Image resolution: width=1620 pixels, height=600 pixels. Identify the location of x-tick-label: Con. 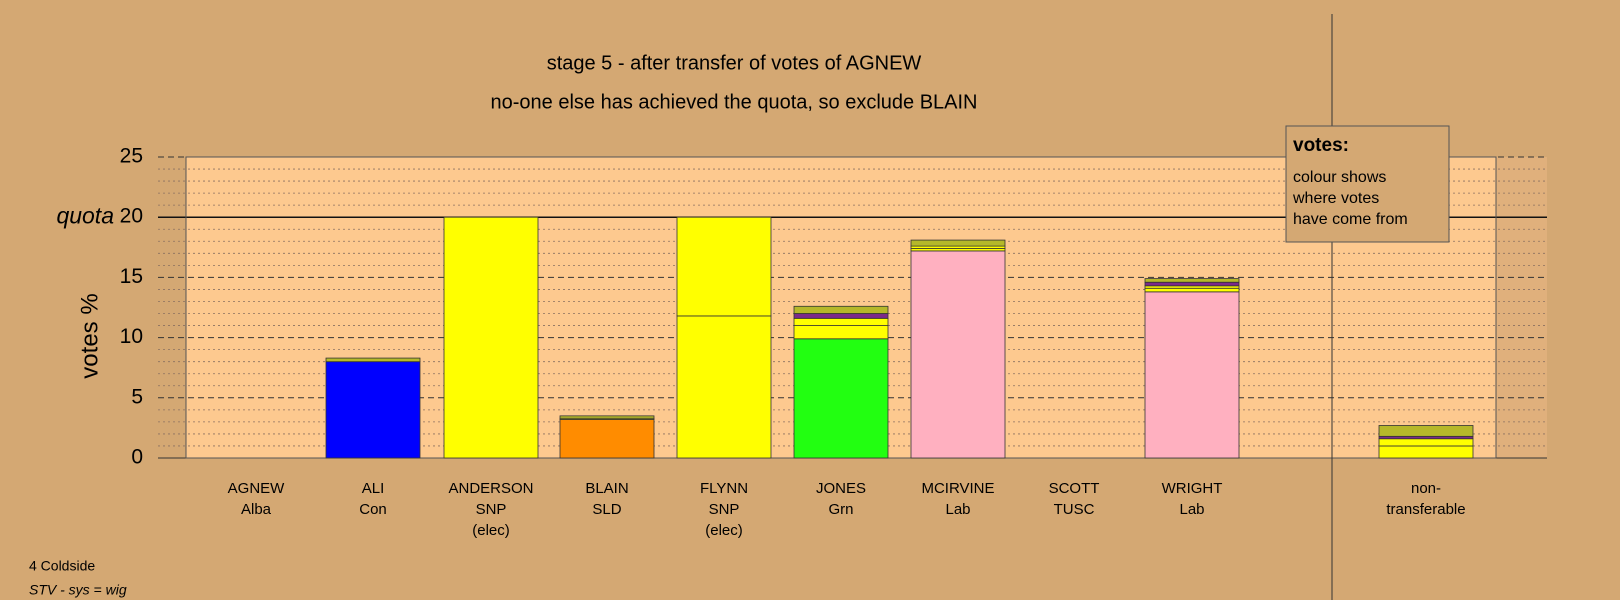
(373, 509).